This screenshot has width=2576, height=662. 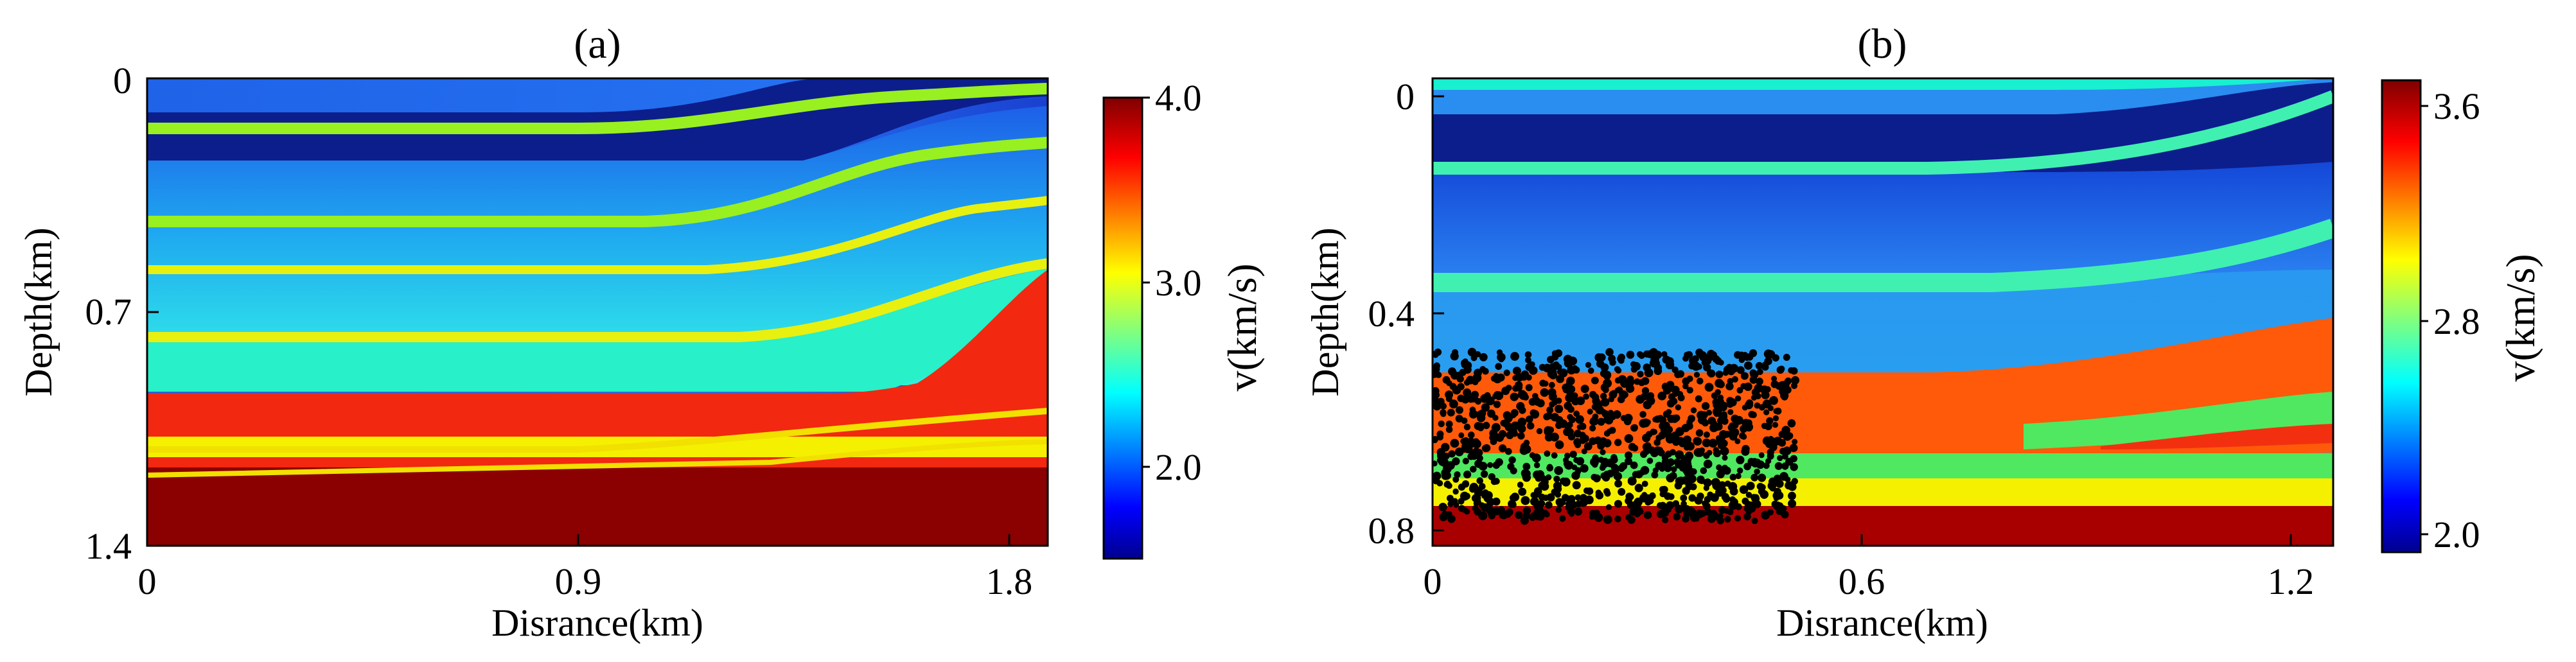 What do you see at coordinates (1883, 84) in the screenshot?
I see `layer-b-cyan-top` at bounding box center [1883, 84].